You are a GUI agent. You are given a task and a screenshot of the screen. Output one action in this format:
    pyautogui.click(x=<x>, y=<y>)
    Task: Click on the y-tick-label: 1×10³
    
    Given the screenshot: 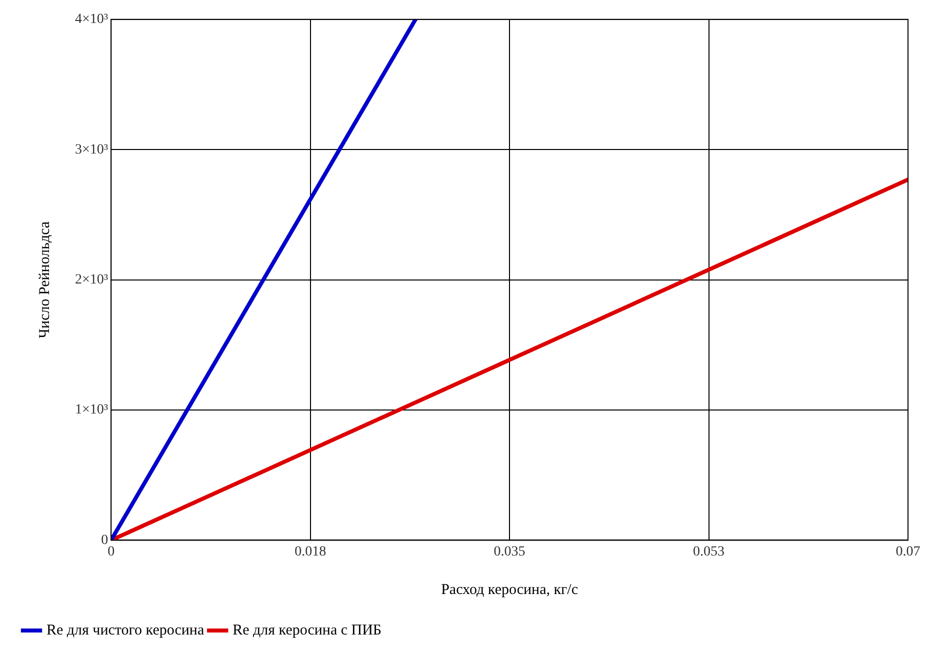 What is the action you would take?
    pyautogui.click(x=91, y=410)
    